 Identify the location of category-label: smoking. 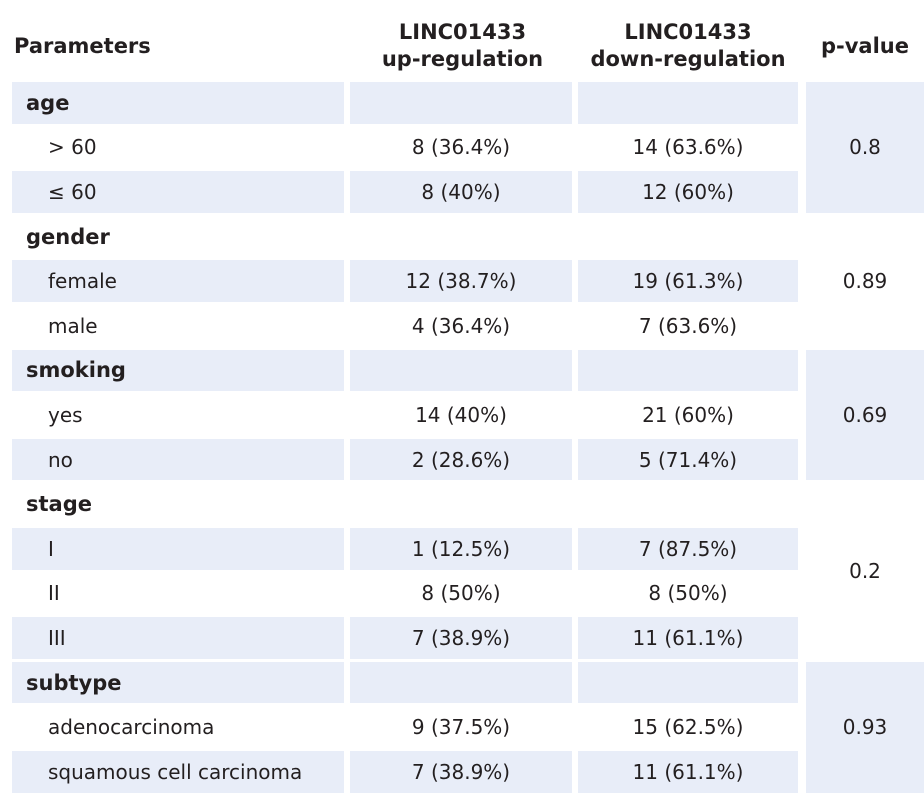
(76, 370).